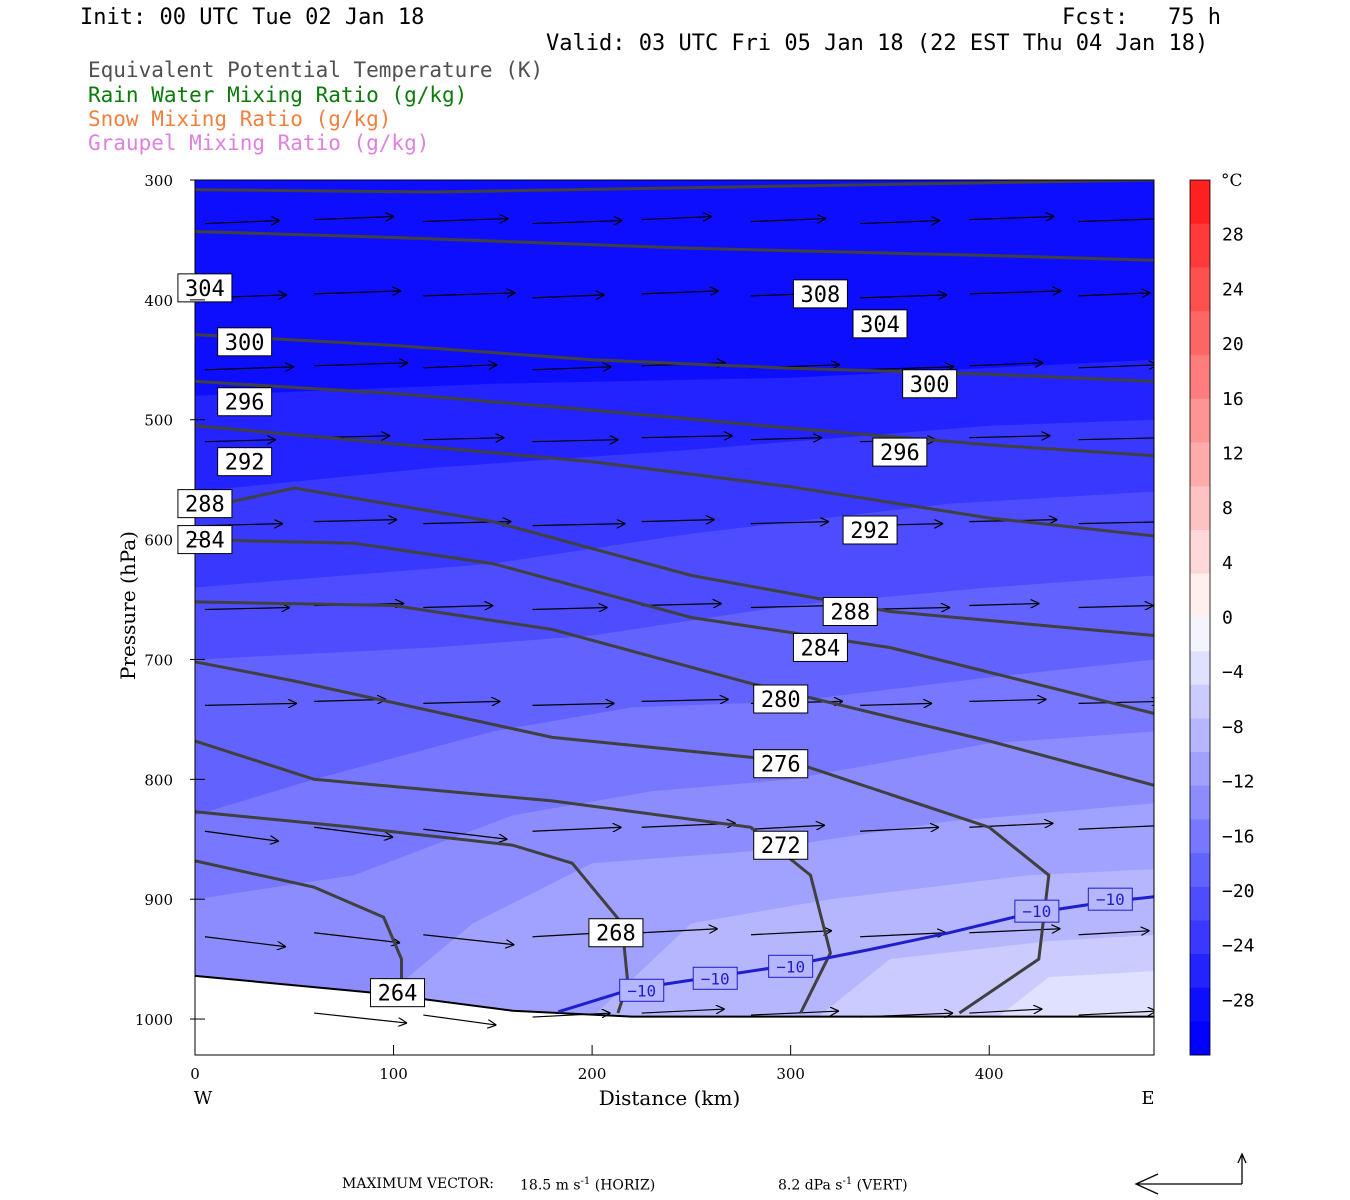  What do you see at coordinates (158, 181) in the screenshot?
I see `y-tick-label: 300` at bounding box center [158, 181].